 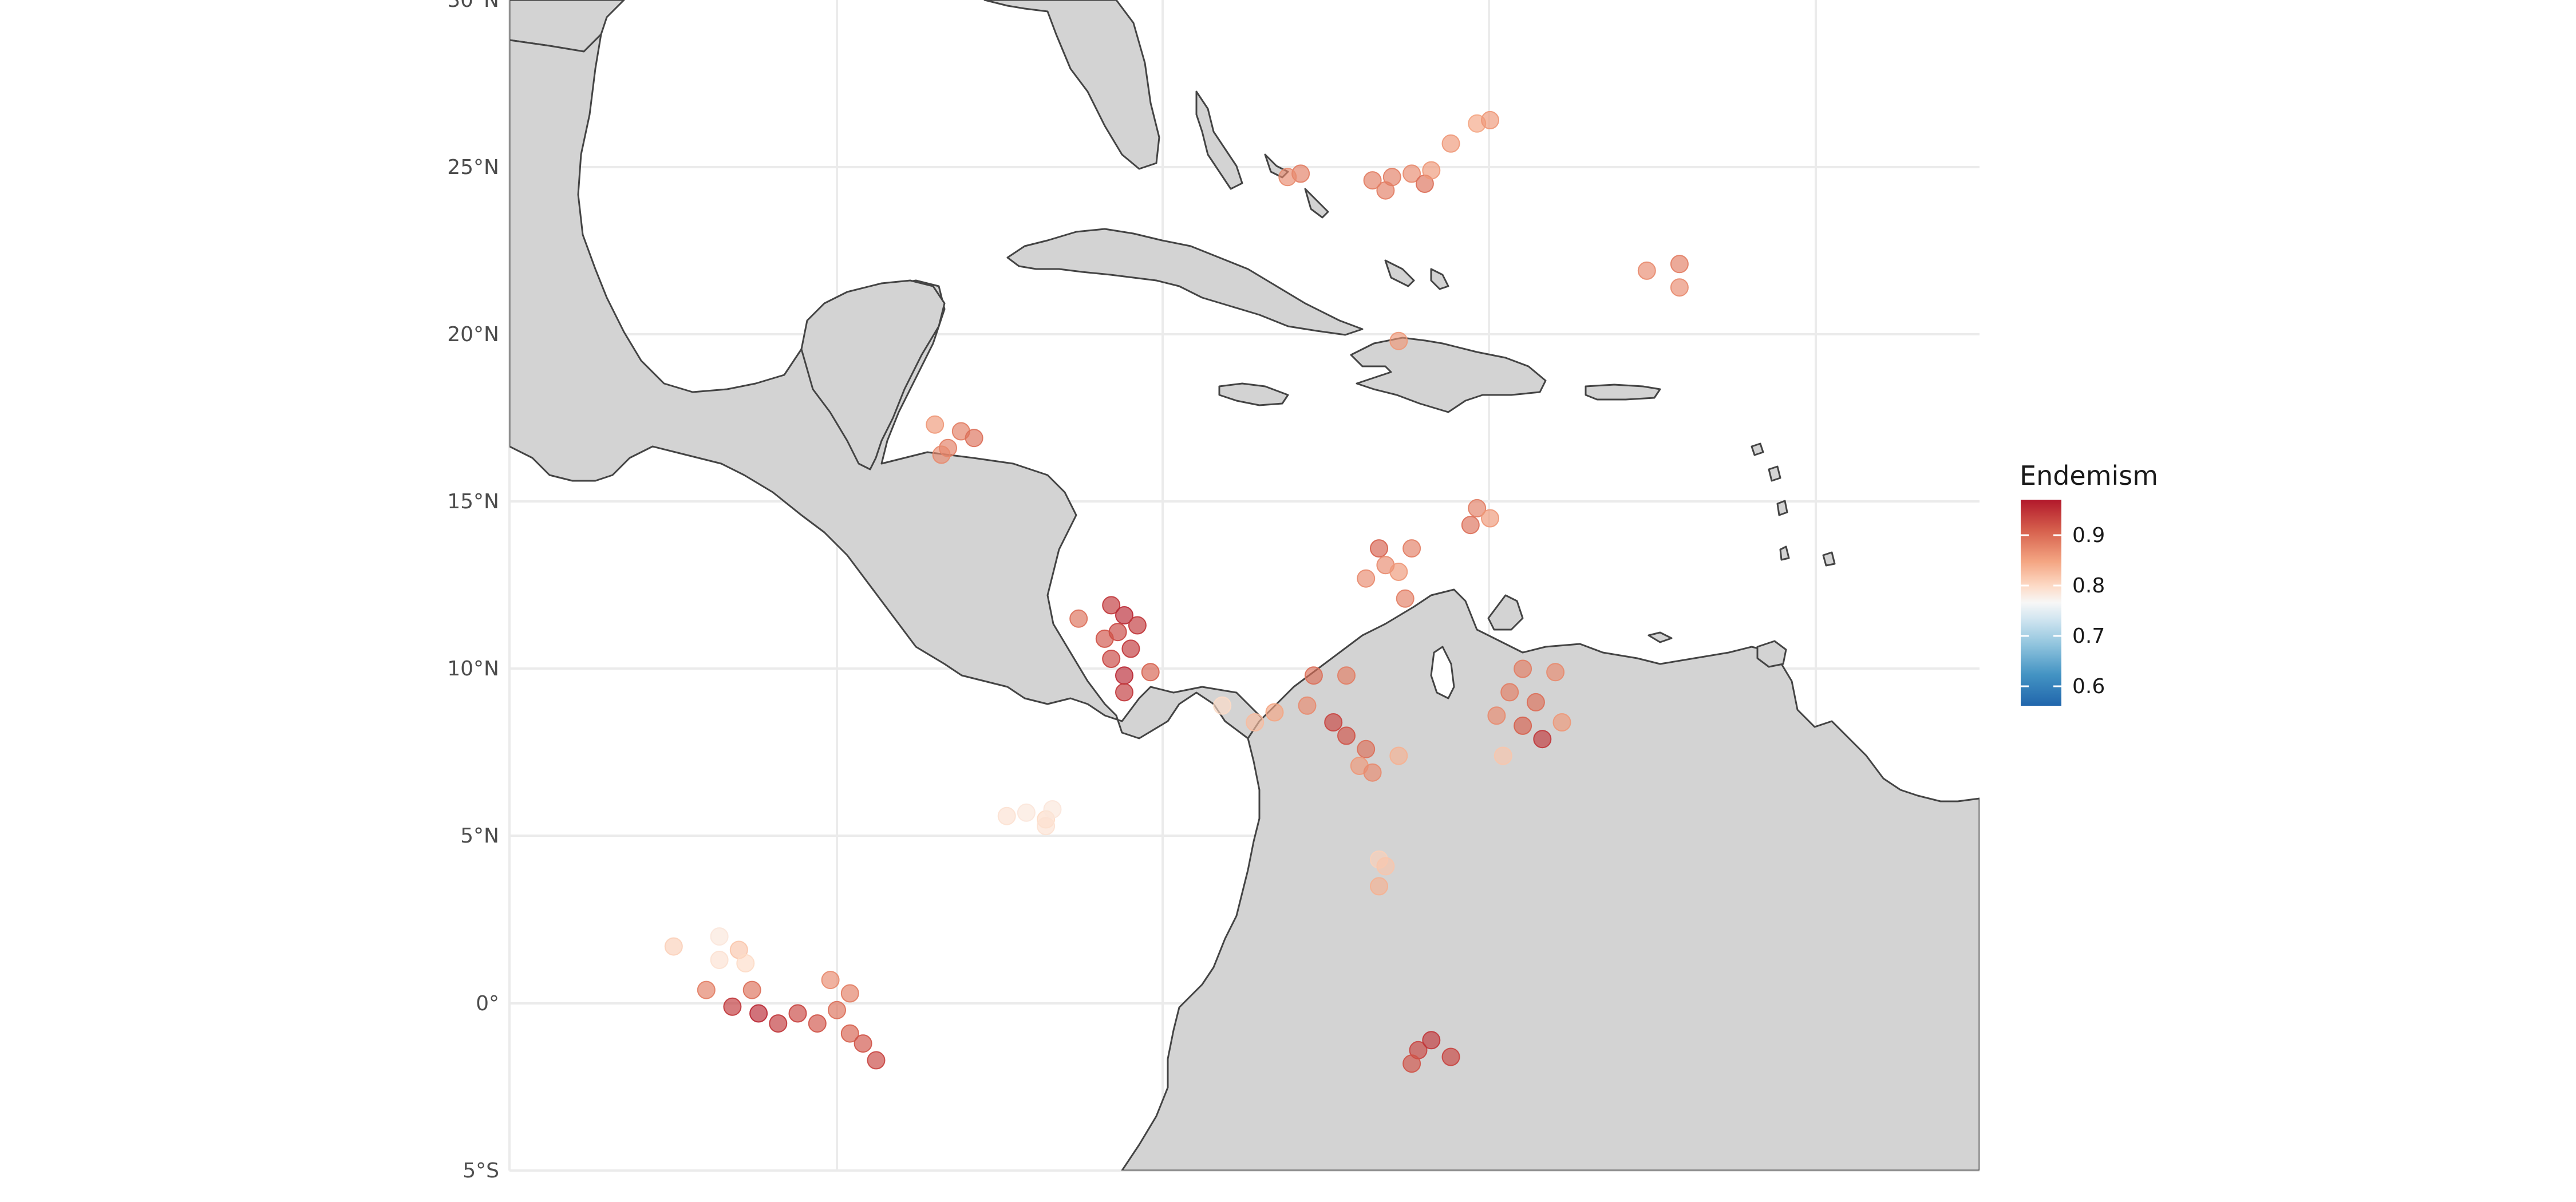 What do you see at coordinates (473, 669) in the screenshot?
I see `y-tick-label: 10°N` at bounding box center [473, 669].